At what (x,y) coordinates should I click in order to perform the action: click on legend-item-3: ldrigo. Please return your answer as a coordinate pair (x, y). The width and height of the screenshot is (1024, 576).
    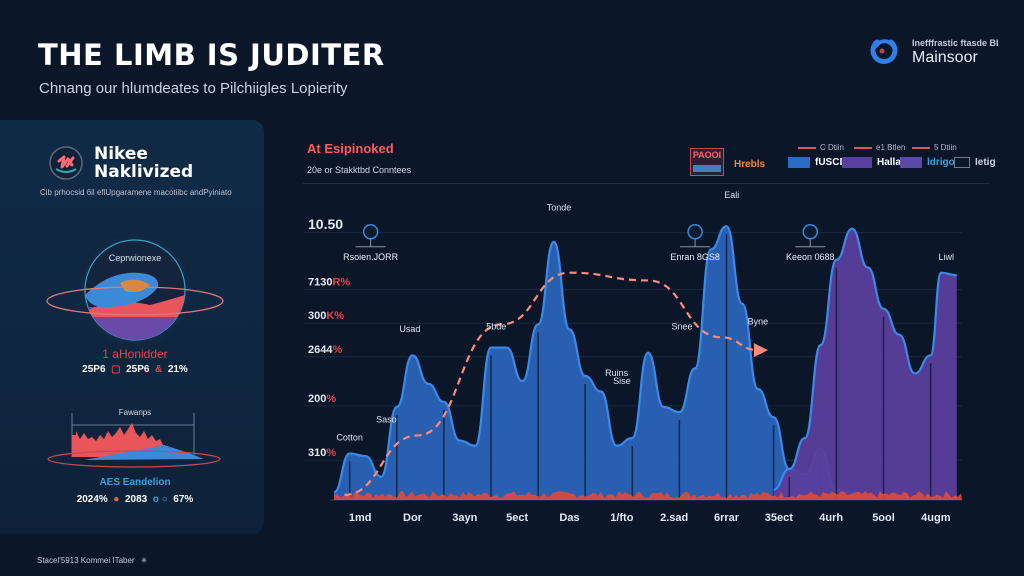
    Looking at the image, I should click on (927, 162).